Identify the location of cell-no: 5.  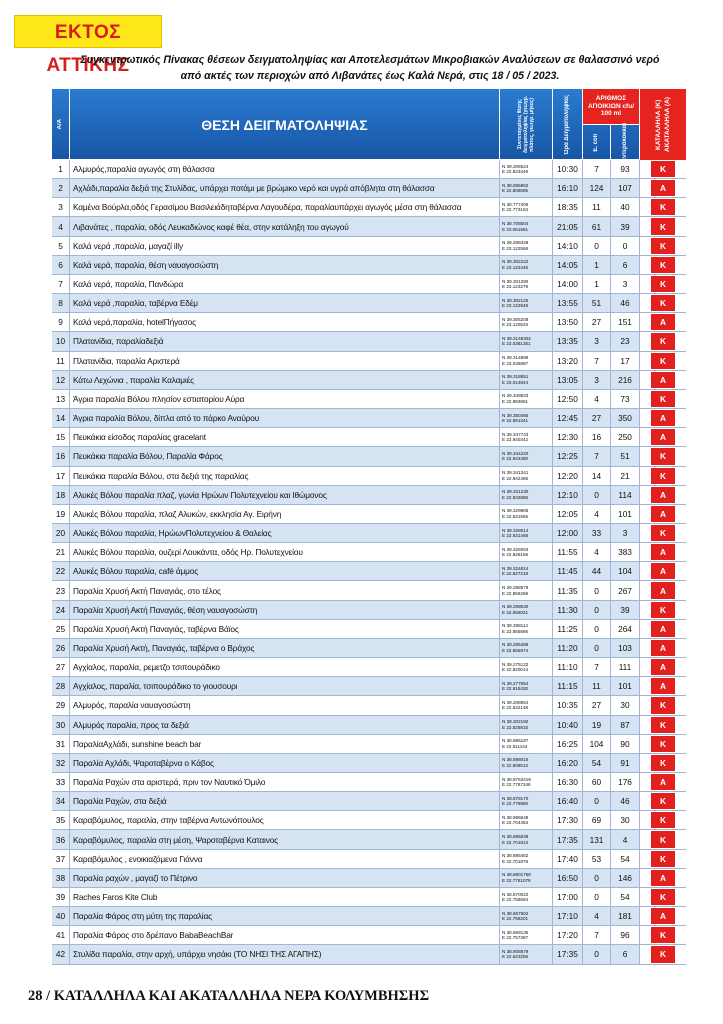
(61, 245).